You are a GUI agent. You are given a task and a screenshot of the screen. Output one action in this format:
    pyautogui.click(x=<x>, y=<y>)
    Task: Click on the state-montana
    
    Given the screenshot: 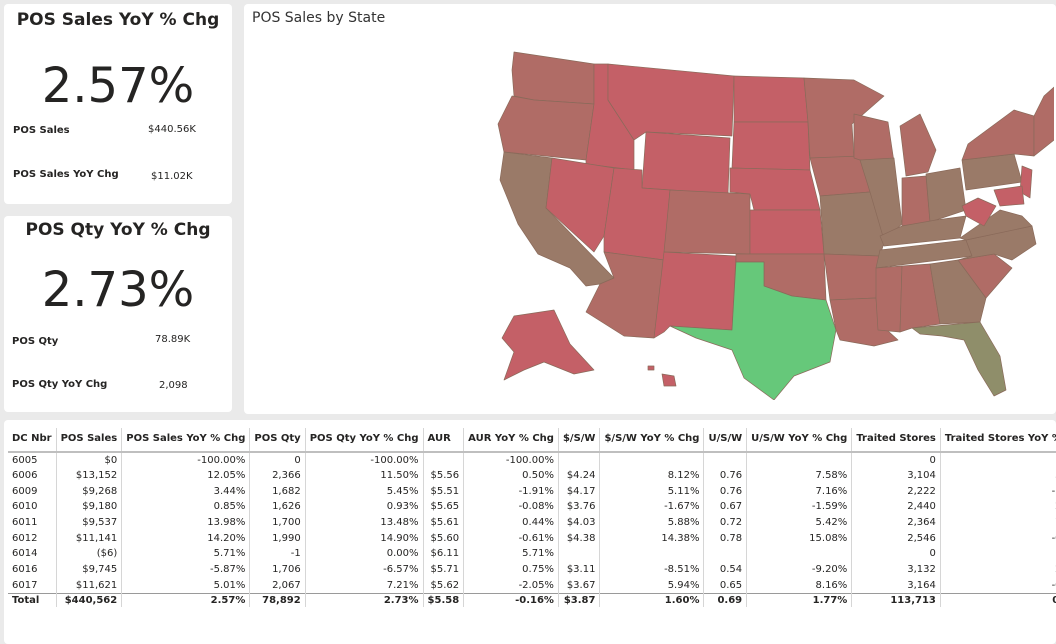 What is the action you would take?
    pyautogui.click(x=671, y=102)
    